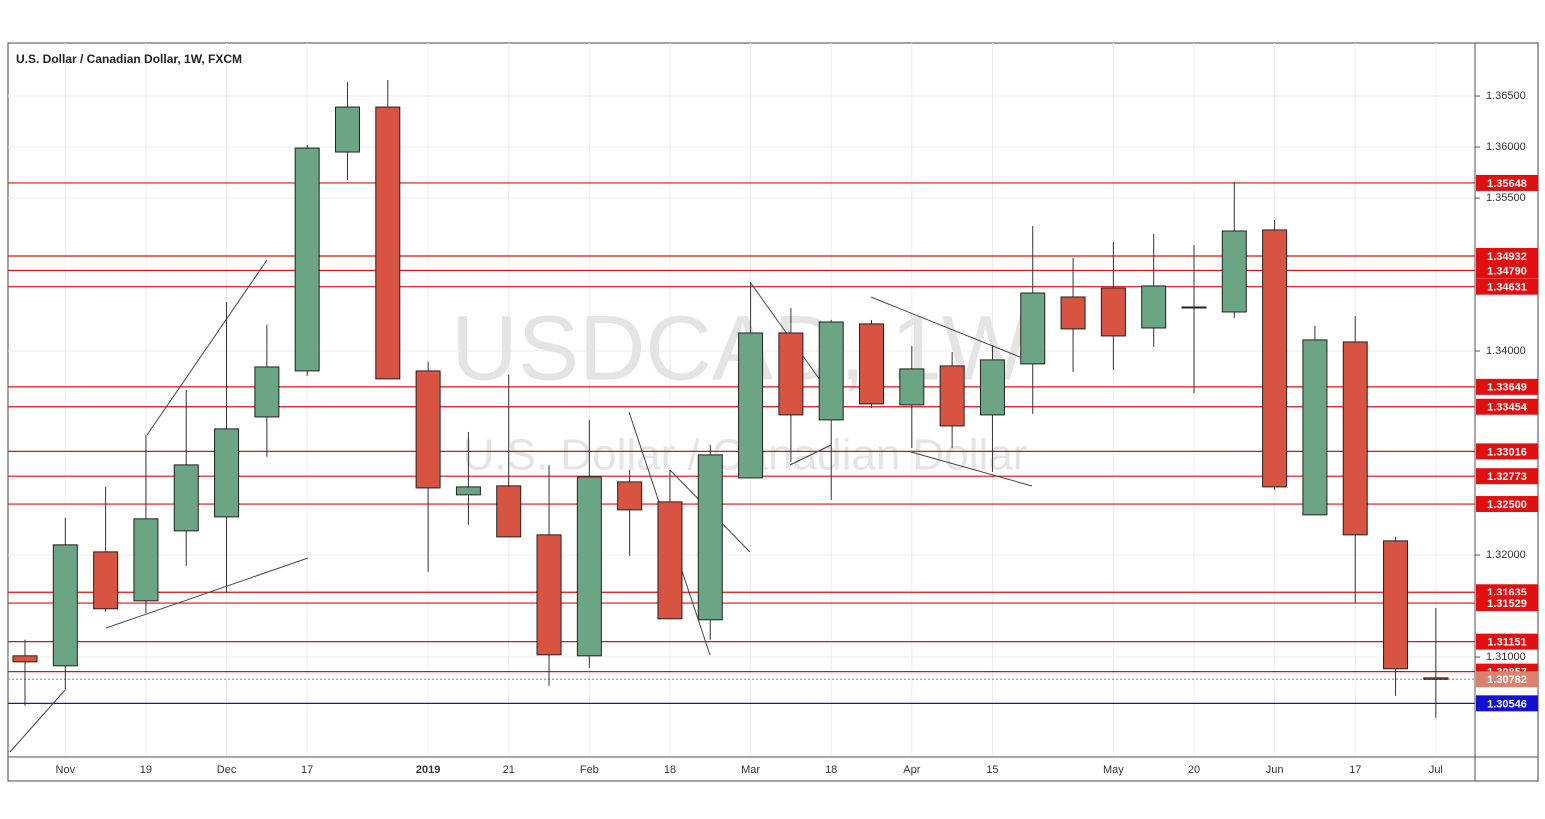  What do you see at coordinates (509, 770) in the screenshot?
I see `x-tick-label: 21` at bounding box center [509, 770].